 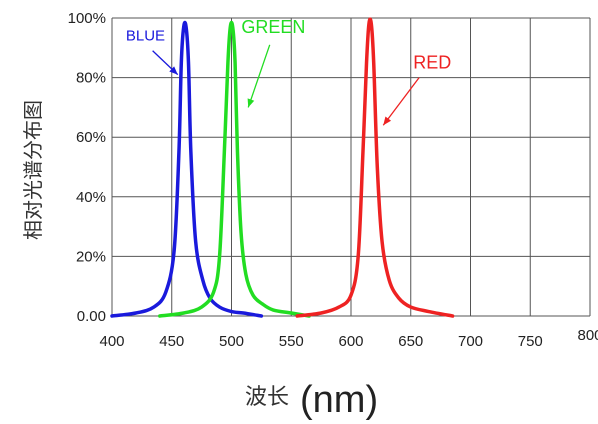 What do you see at coordinates (251, 103) in the screenshot?
I see `annotation-arrowhead-green` at bounding box center [251, 103].